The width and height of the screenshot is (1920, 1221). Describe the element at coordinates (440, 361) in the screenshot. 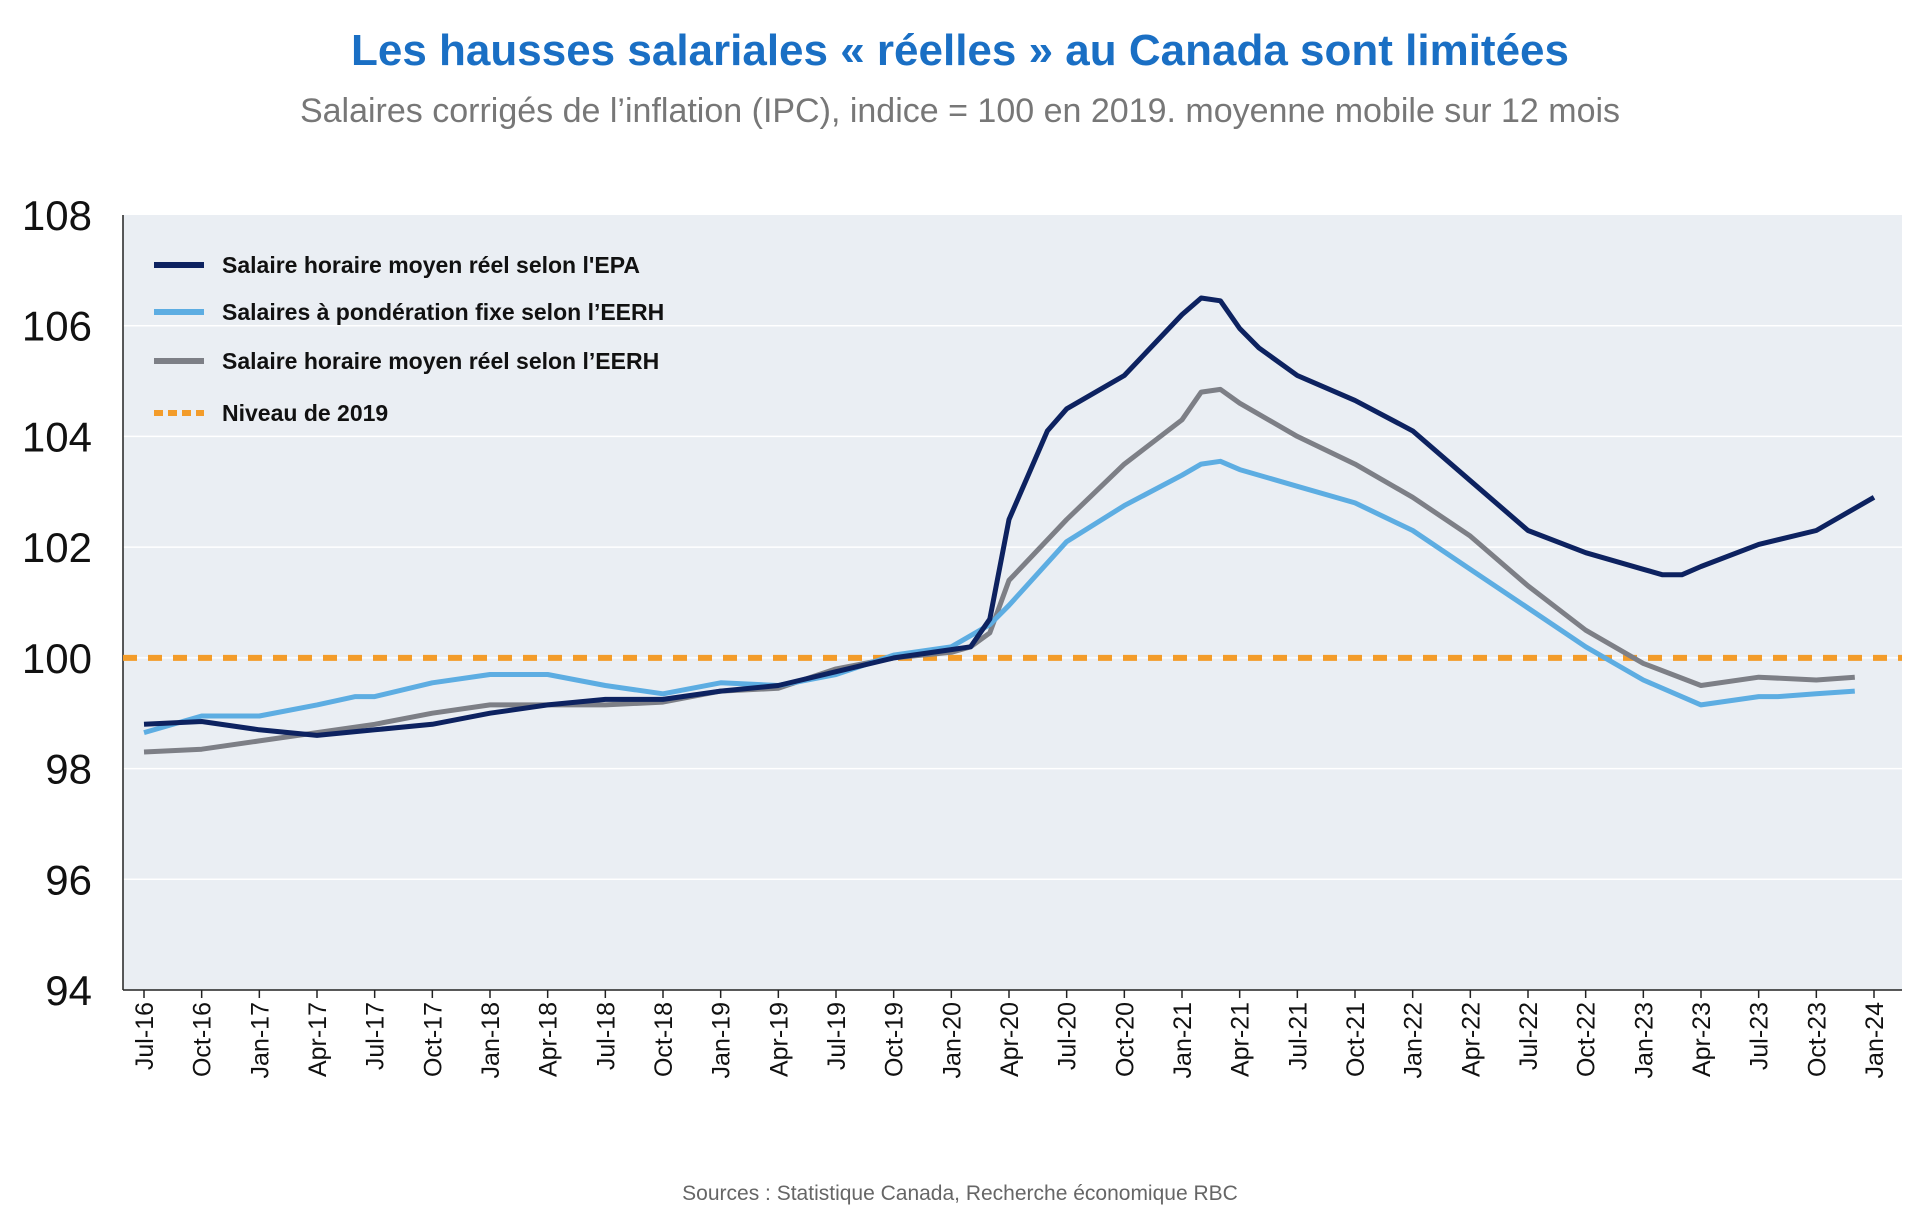

I see `legend-label: Salaire horaire moyen réel selon l’EERH` at that location.